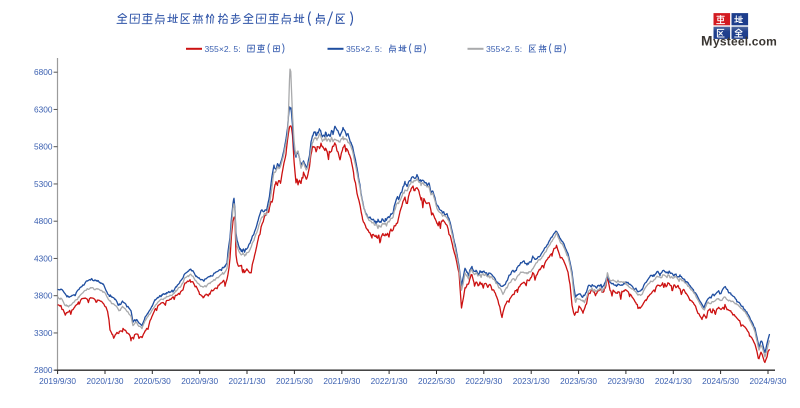 This screenshot has height=408, width=800. Describe the element at coordinates (341, 381) in the screenshot. I see `svg-text: 2021/9/30` at that location.